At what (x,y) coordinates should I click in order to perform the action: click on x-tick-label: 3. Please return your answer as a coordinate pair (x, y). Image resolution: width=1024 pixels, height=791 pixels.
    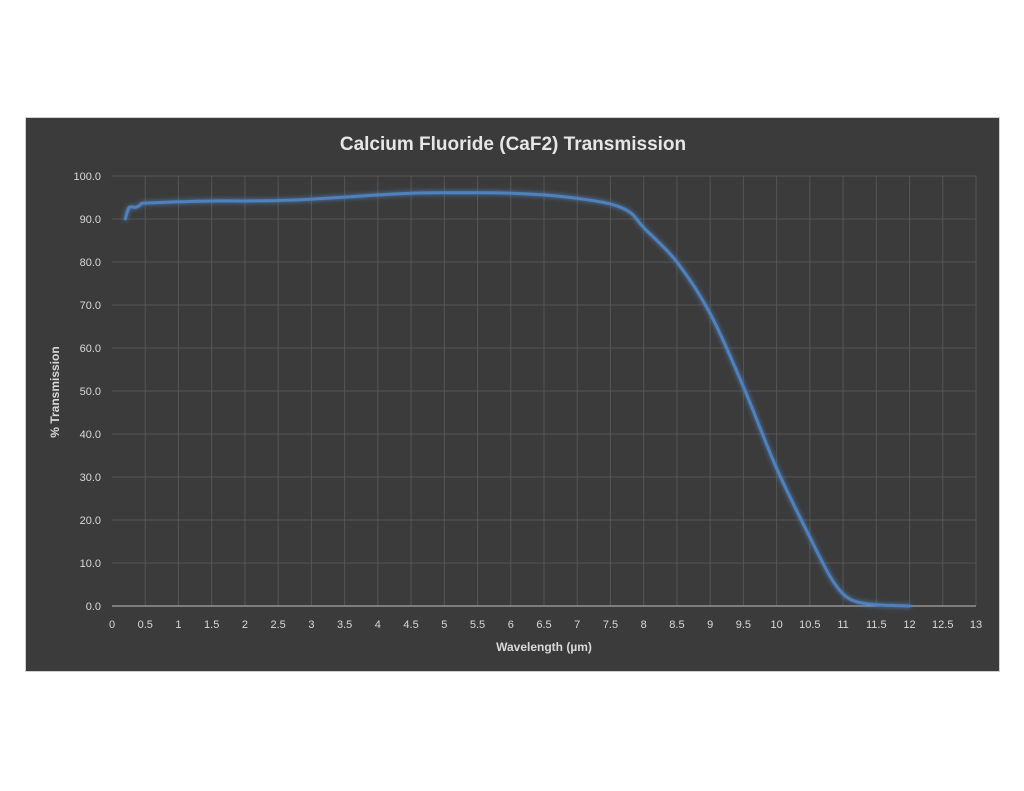
    Looking at the image, I should click on (311, 625).